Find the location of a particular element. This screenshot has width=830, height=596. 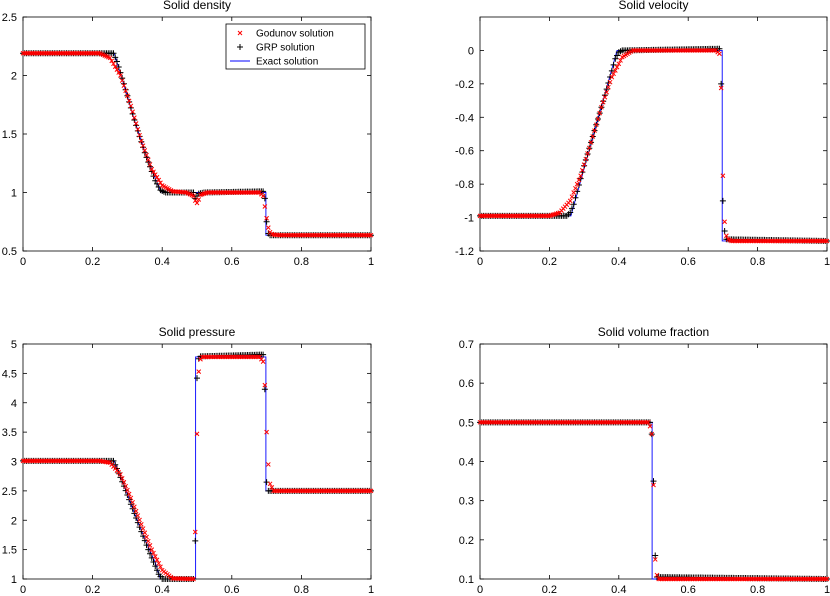

y-tick-label: 1.5 is located at coordinates (9, 135).